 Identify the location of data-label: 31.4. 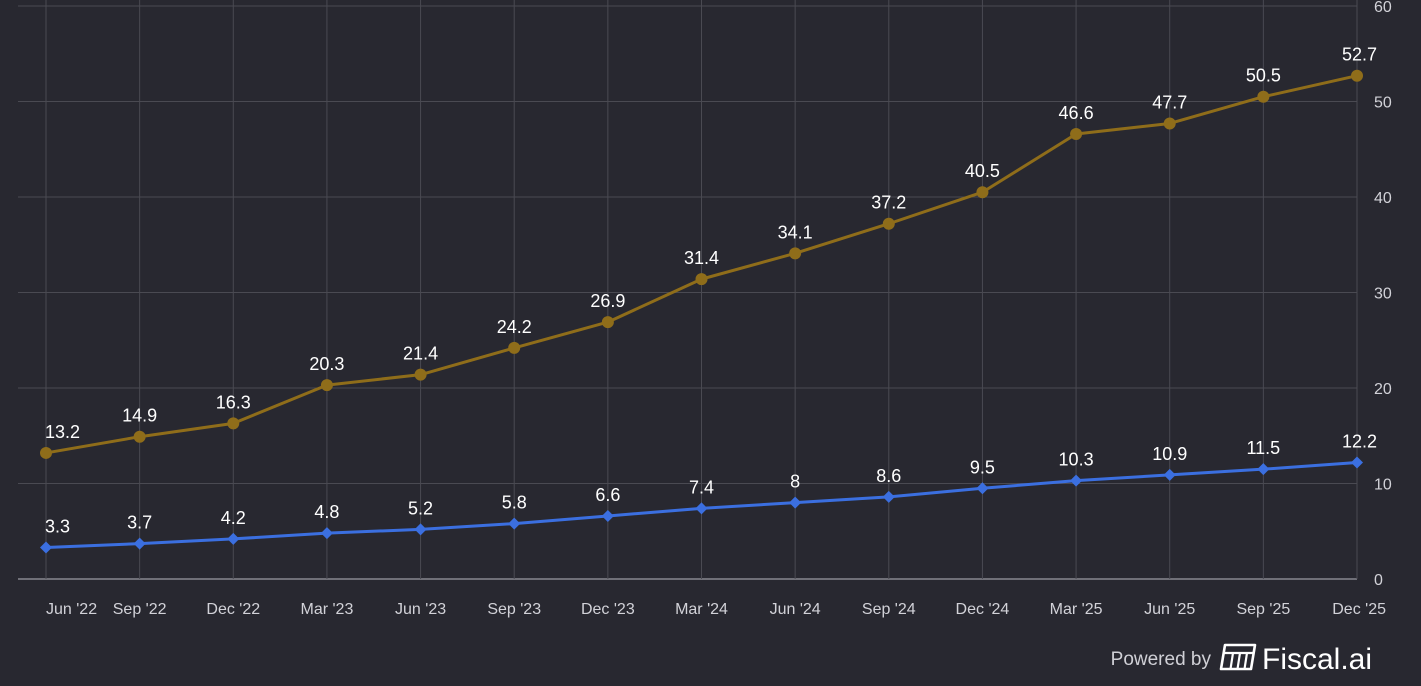
(701, 258).